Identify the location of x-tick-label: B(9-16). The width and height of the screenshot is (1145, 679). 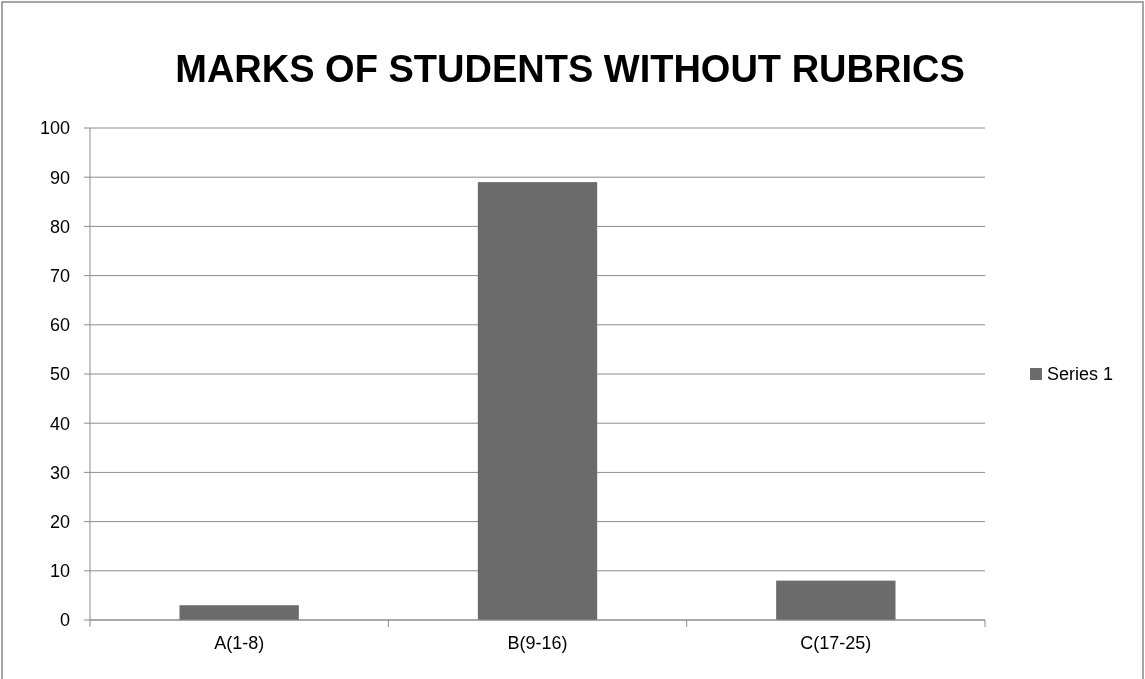
(537, 643).